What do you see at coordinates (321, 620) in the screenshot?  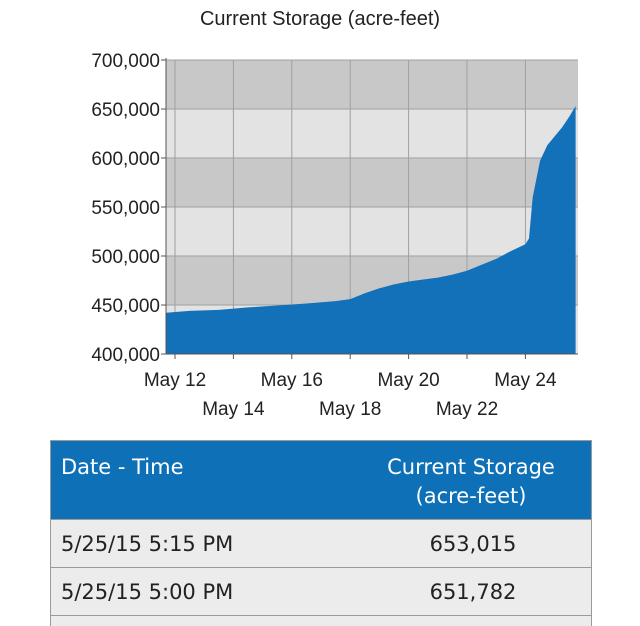 I see `table-row-partial` at bounding box center [321, 620].